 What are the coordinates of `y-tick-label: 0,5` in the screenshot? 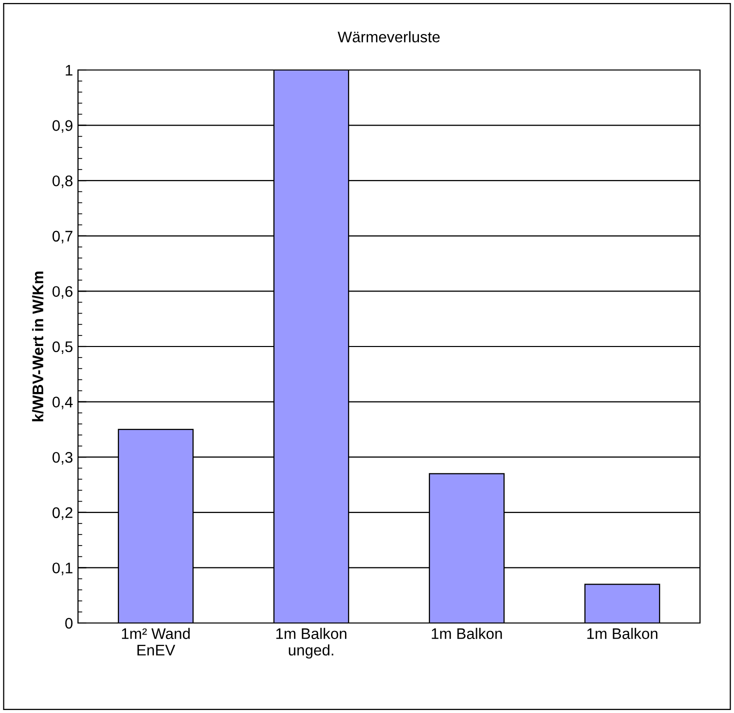 It's located at (62, 347).